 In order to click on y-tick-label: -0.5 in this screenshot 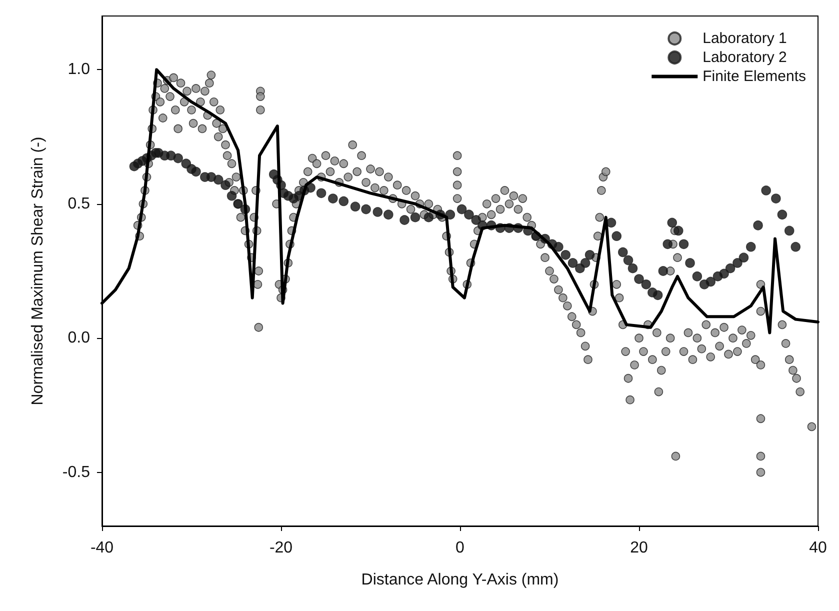, I will do `click(76, 472)`.